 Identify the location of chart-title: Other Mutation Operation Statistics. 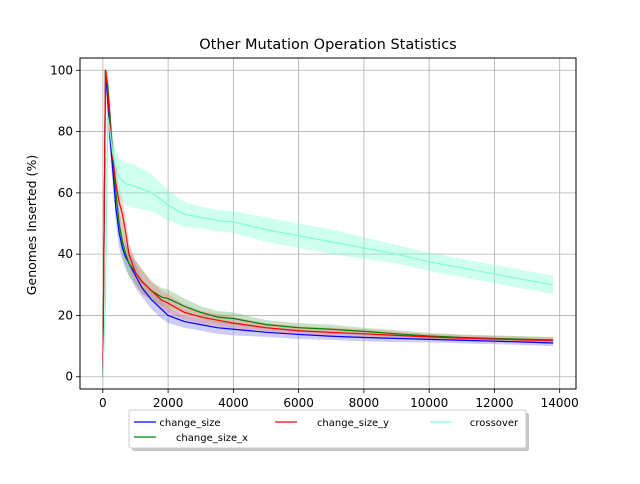
(328, 45).